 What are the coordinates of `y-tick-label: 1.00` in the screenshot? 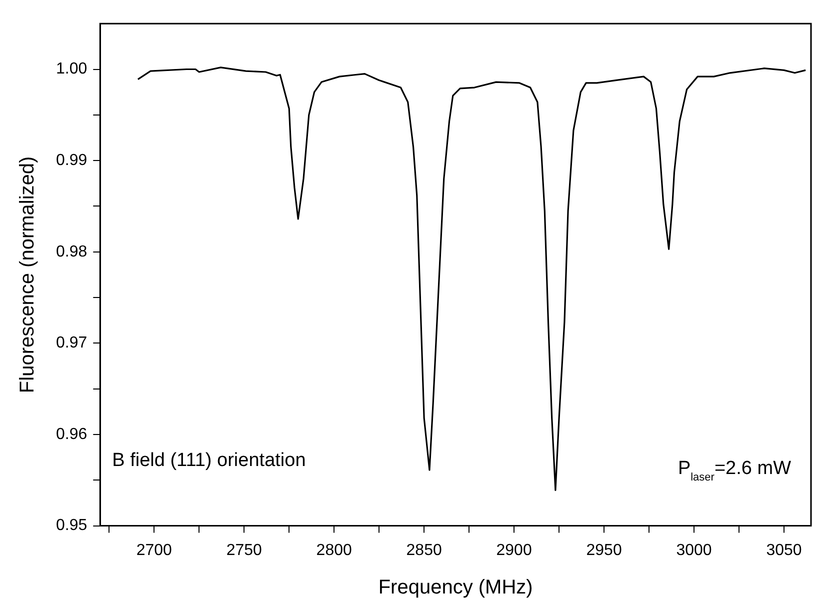 It's located at (72, 69).